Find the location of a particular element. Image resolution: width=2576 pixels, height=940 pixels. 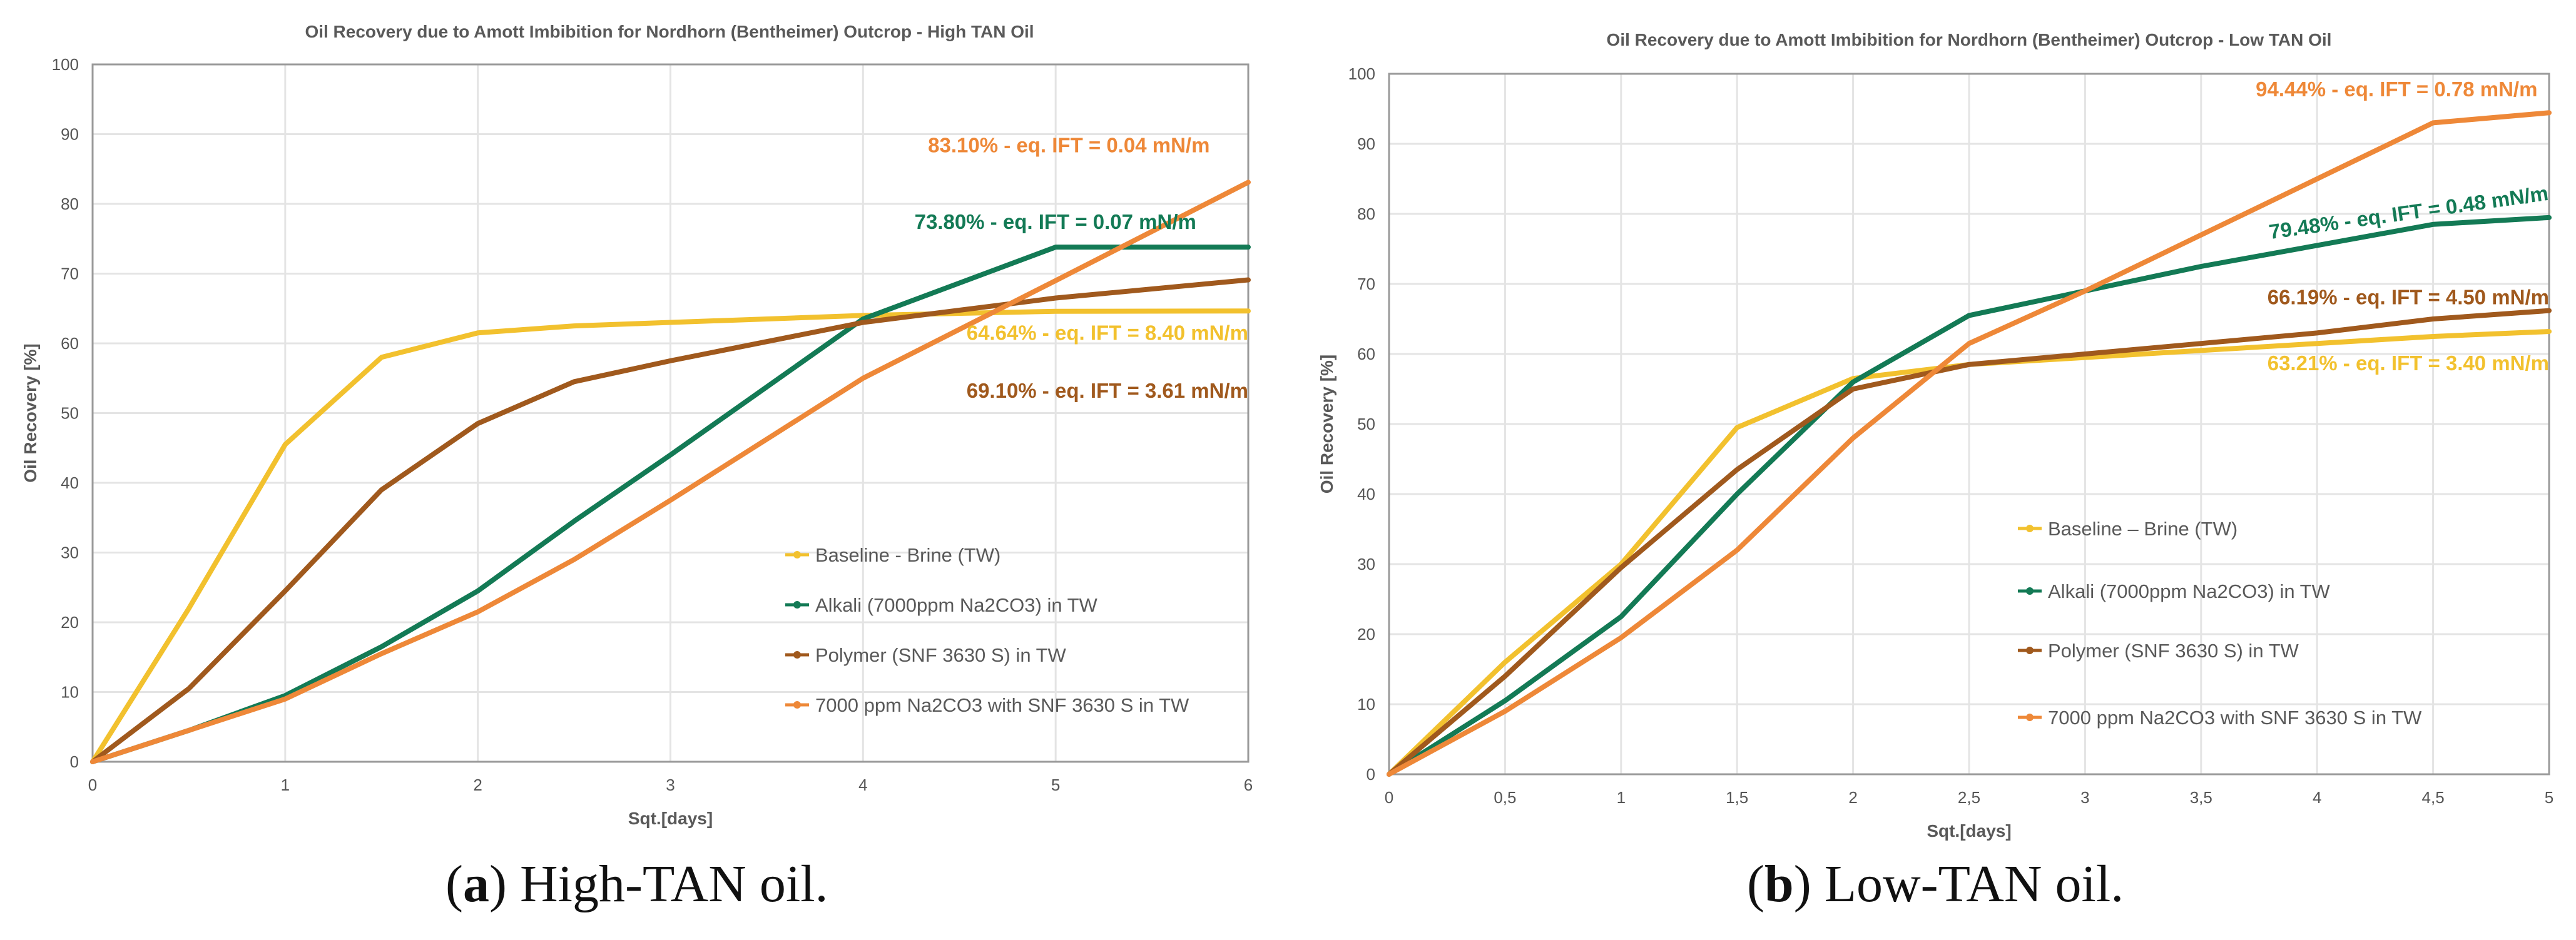

annotation-combo: 94.44% - eq. IFT = 0.78 mN/m is located at coordinates (2396, 89).